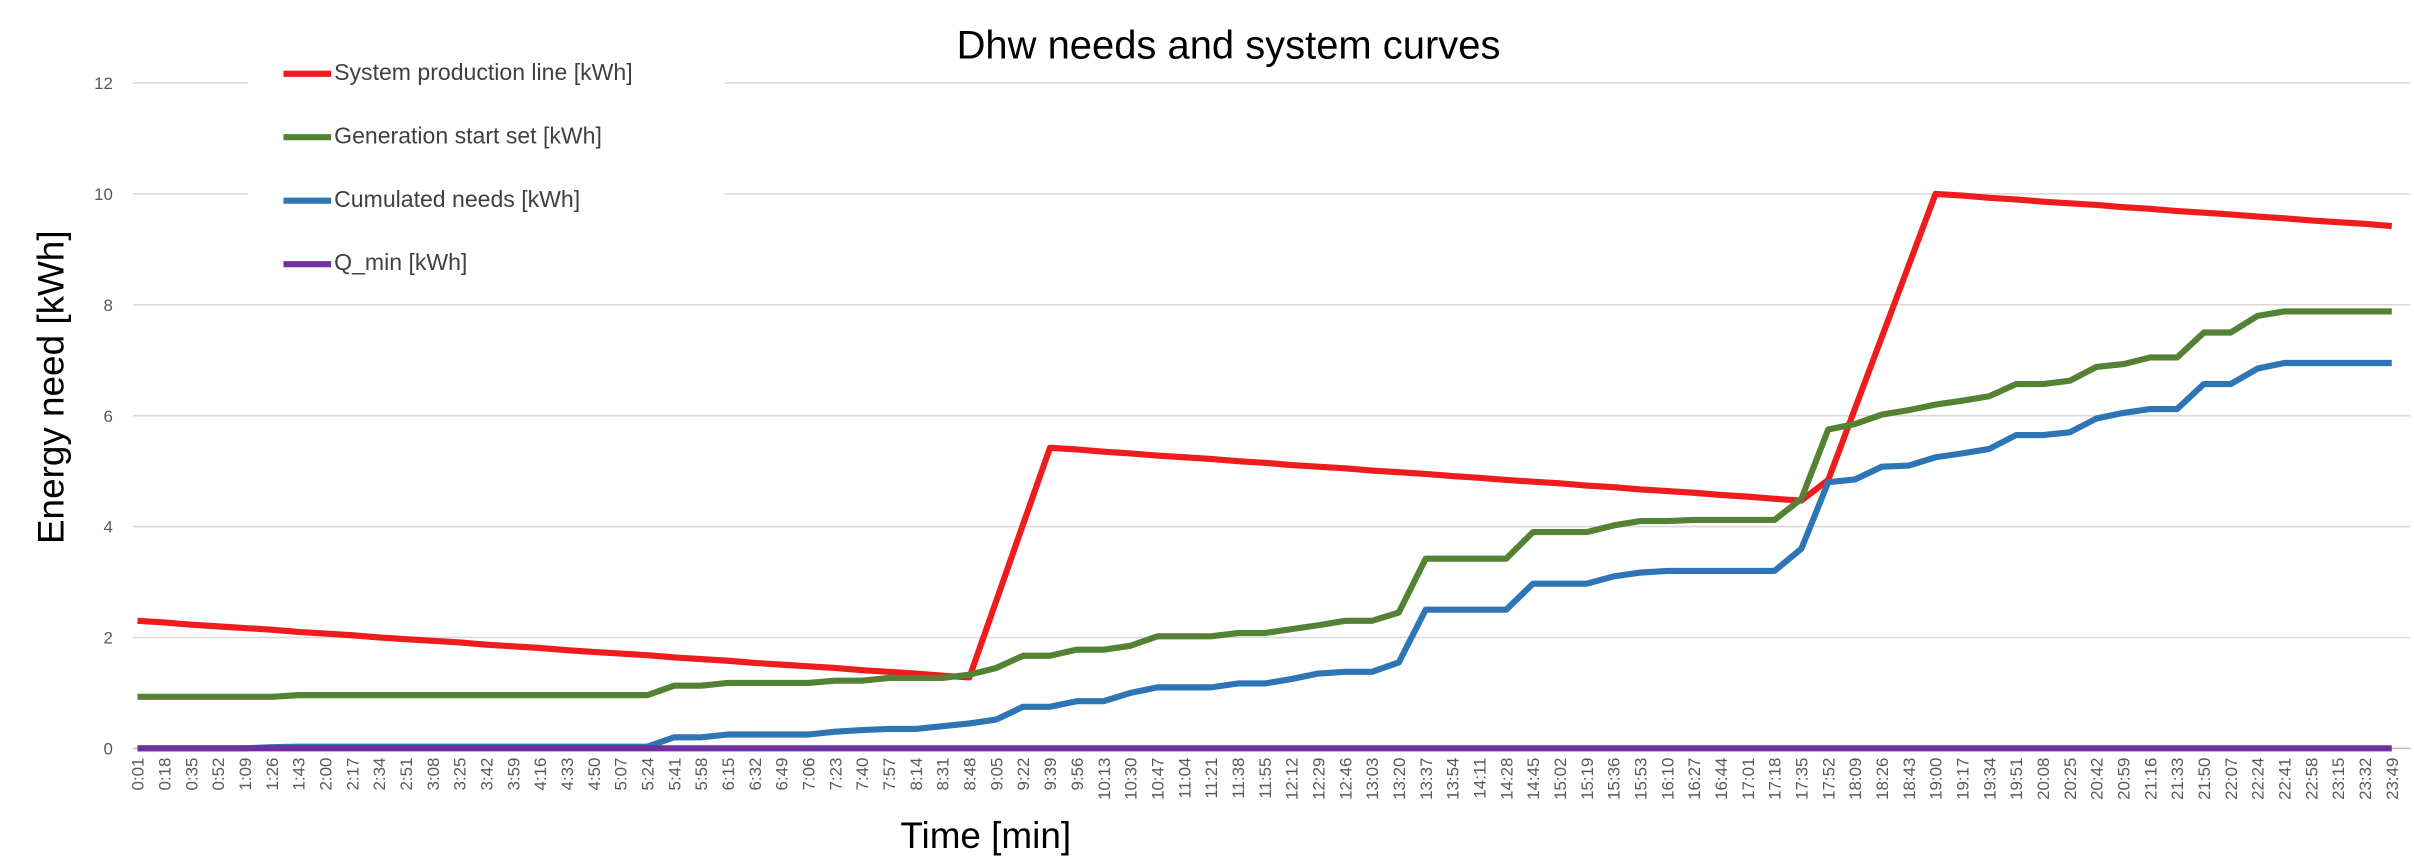 This screenshot has width=2414, height=859. I want to click on x-tick-label: 17:52, so click(1828, 779).